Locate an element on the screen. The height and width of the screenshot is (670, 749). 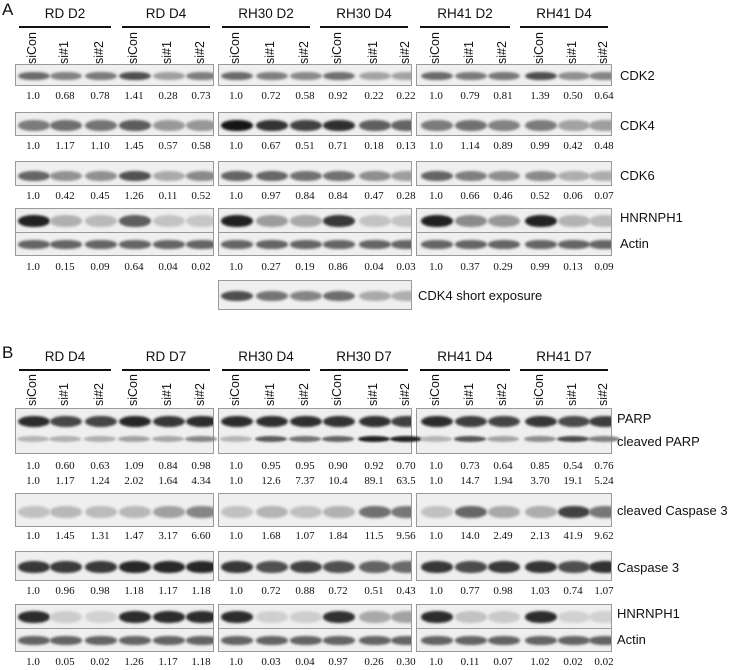
quant-value: 9.56 is located at coordinates (406, 536).